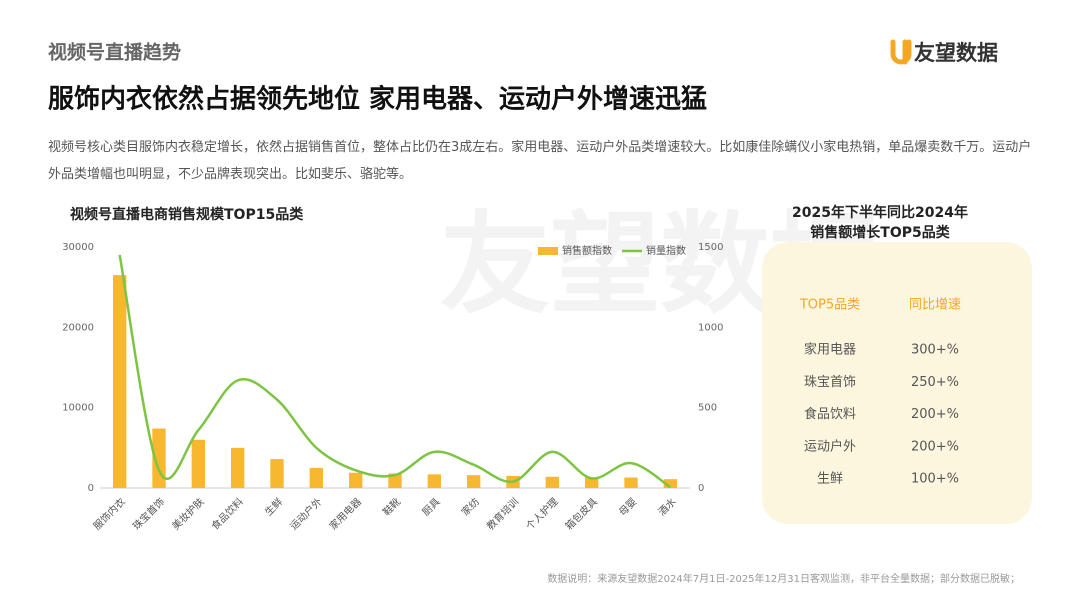 This screenshot has width=1080, height=607. I want to click on y2-tick-label: 1500, so click(710, 247).